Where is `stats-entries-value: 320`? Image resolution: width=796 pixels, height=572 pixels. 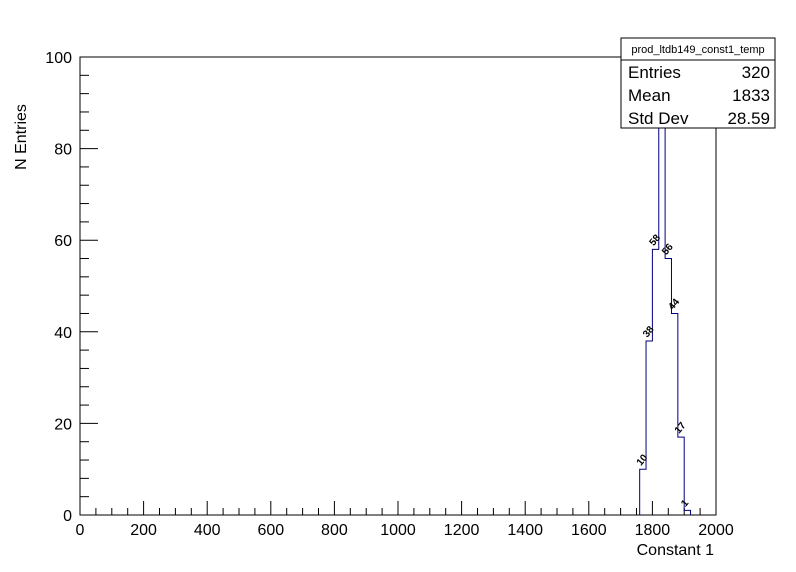 stats-entries-value: 320 is located at coordinates (756, 72).